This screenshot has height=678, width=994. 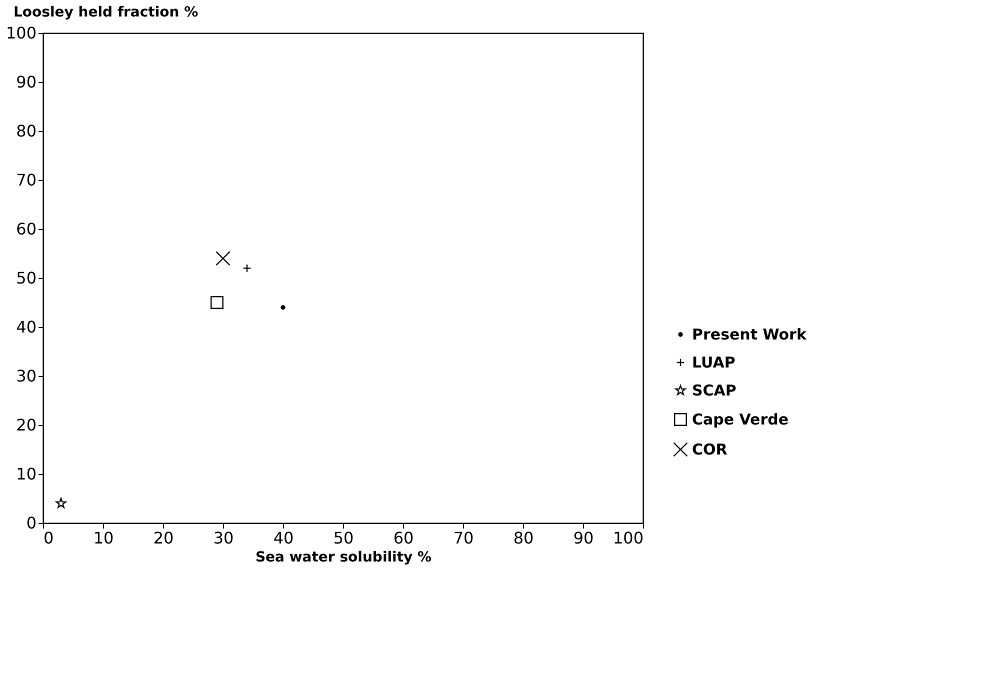 I want to click on y-tick-label: 40, so click(x=26, y=327).